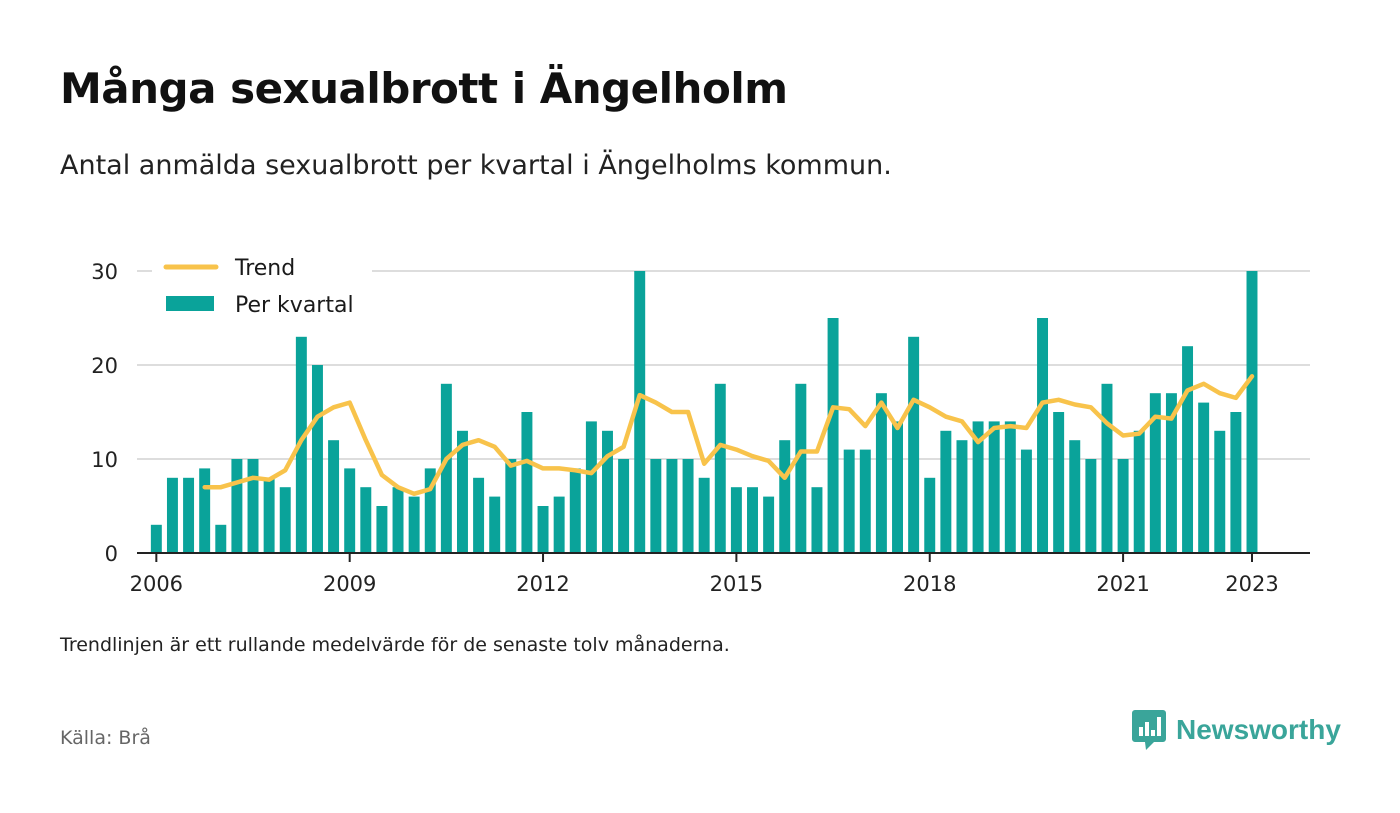  Describe the element at coordinates (736, 584) in the screenshot. I see `x-tick-label: 2015` at that location.